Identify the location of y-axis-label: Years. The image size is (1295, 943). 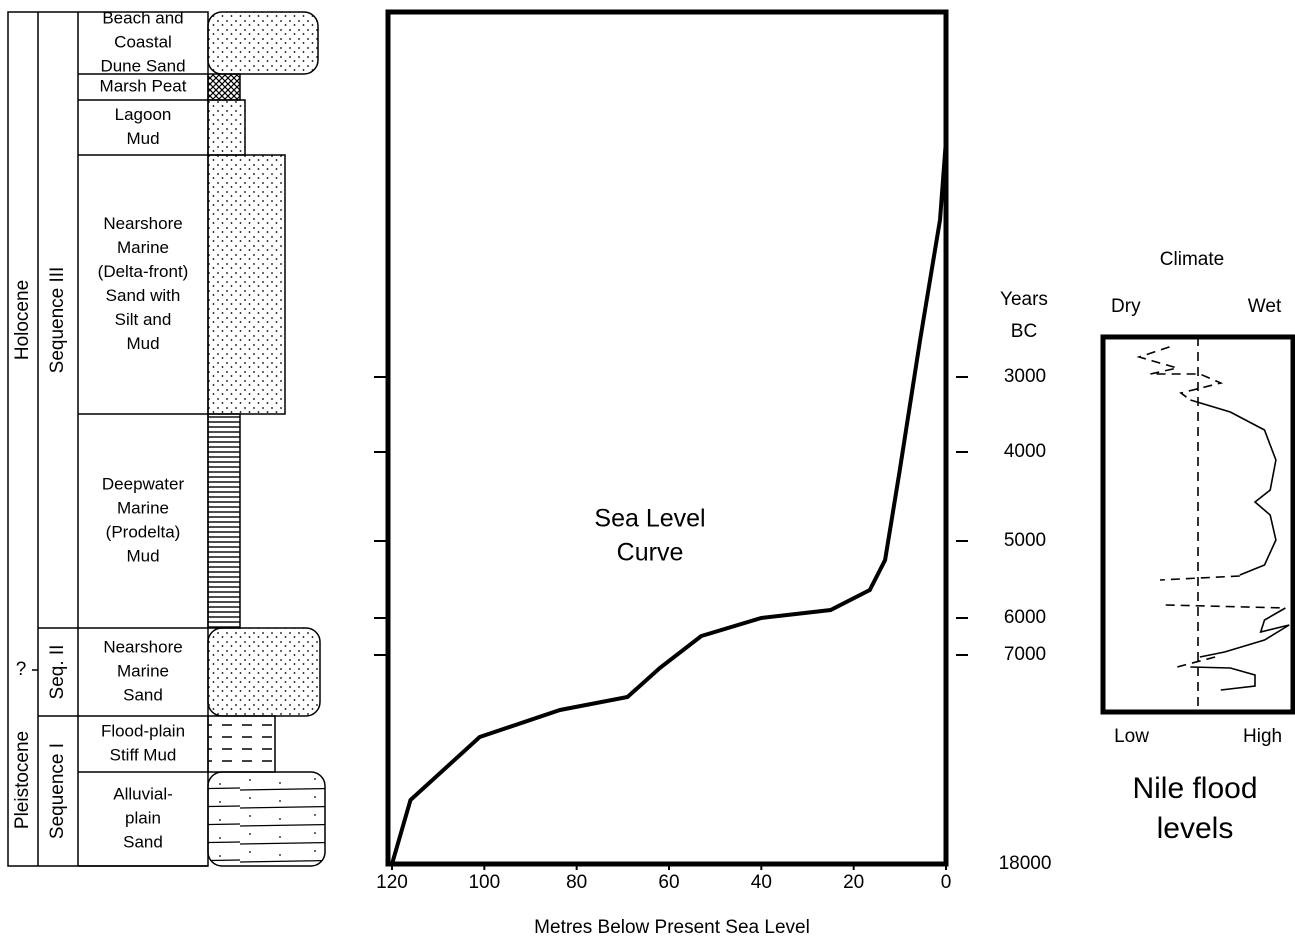
(1024, 299).